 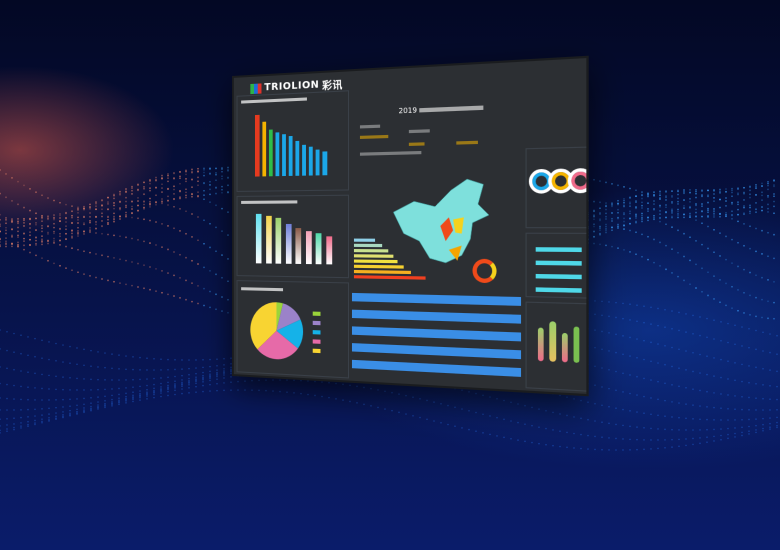 What do you see at coordinates (408, 110) in the screenshot?
I see `center-year: 2019` at bounding box center [408, 110].